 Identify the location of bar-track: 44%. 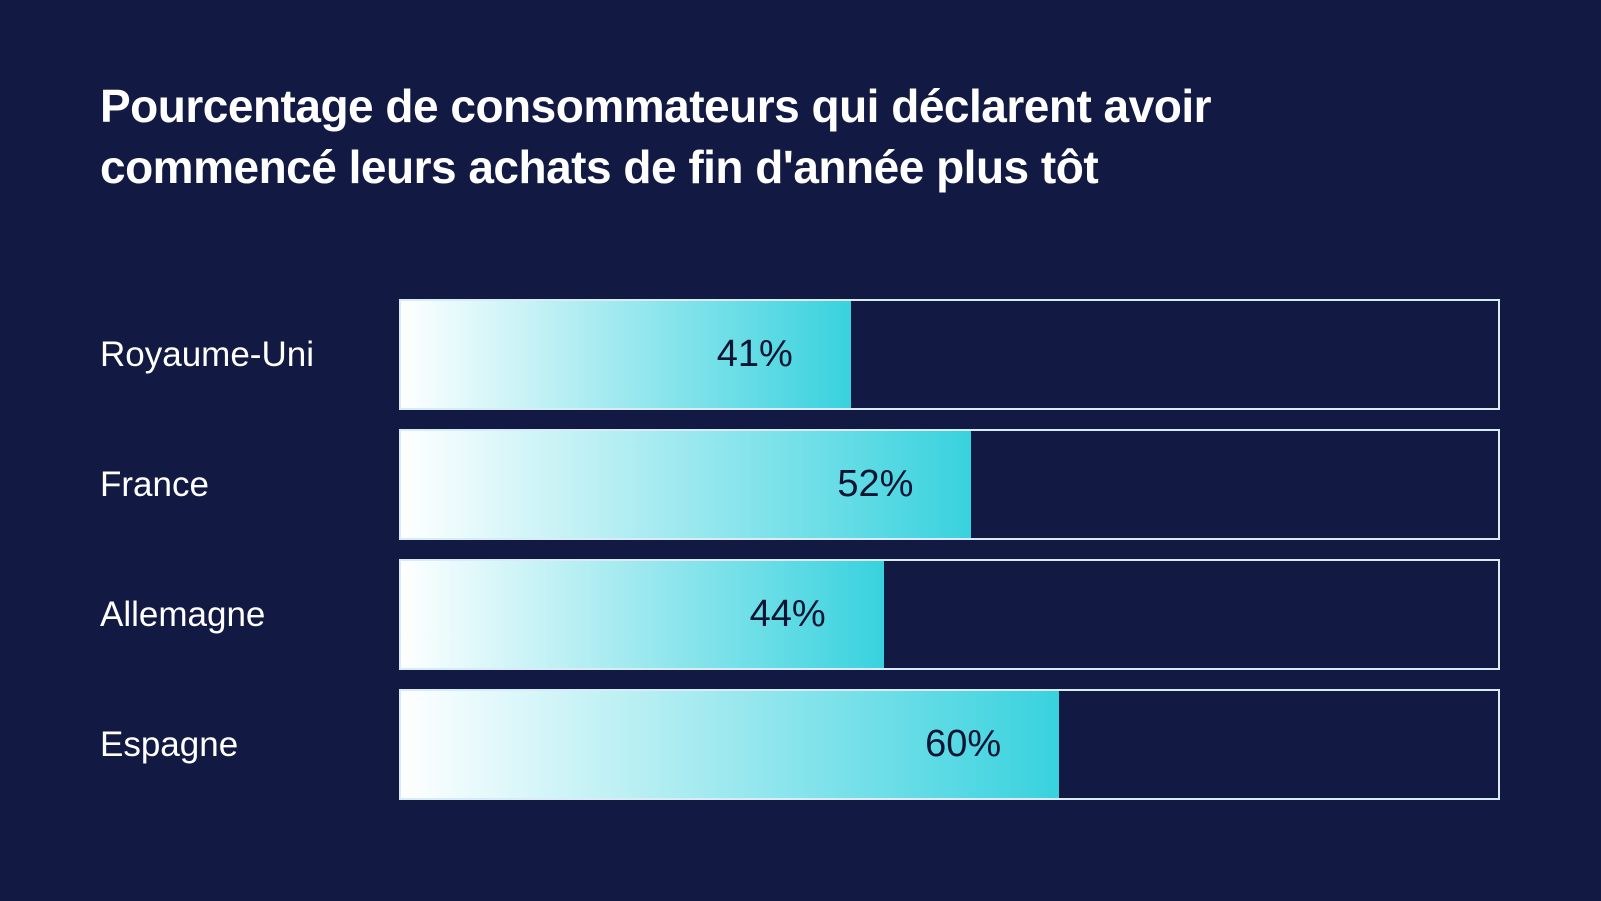
(949, 614).